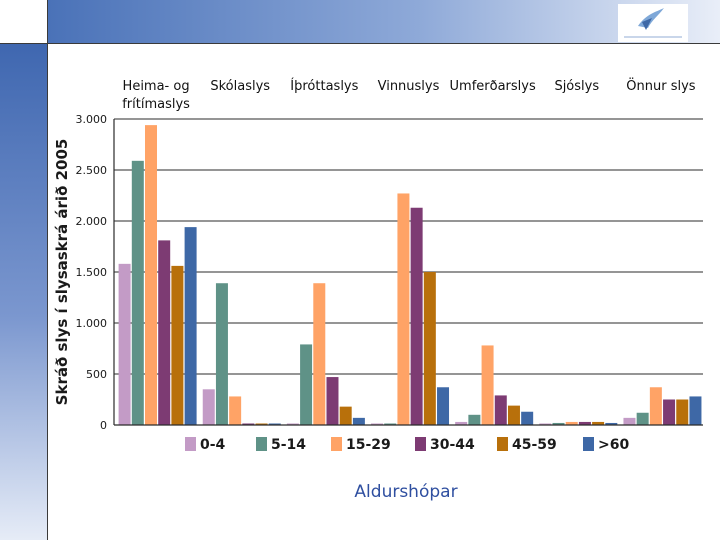  Describe the element at coordinates (452, 445) in the screenshot. I see `legend-label: 30-44` at that location.